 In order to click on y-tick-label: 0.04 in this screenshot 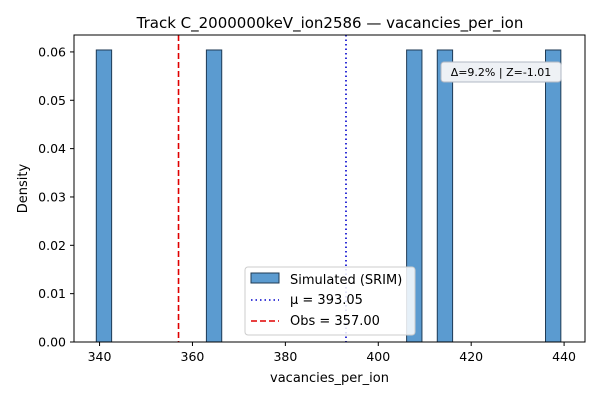, I will do `click(52, 148)`.